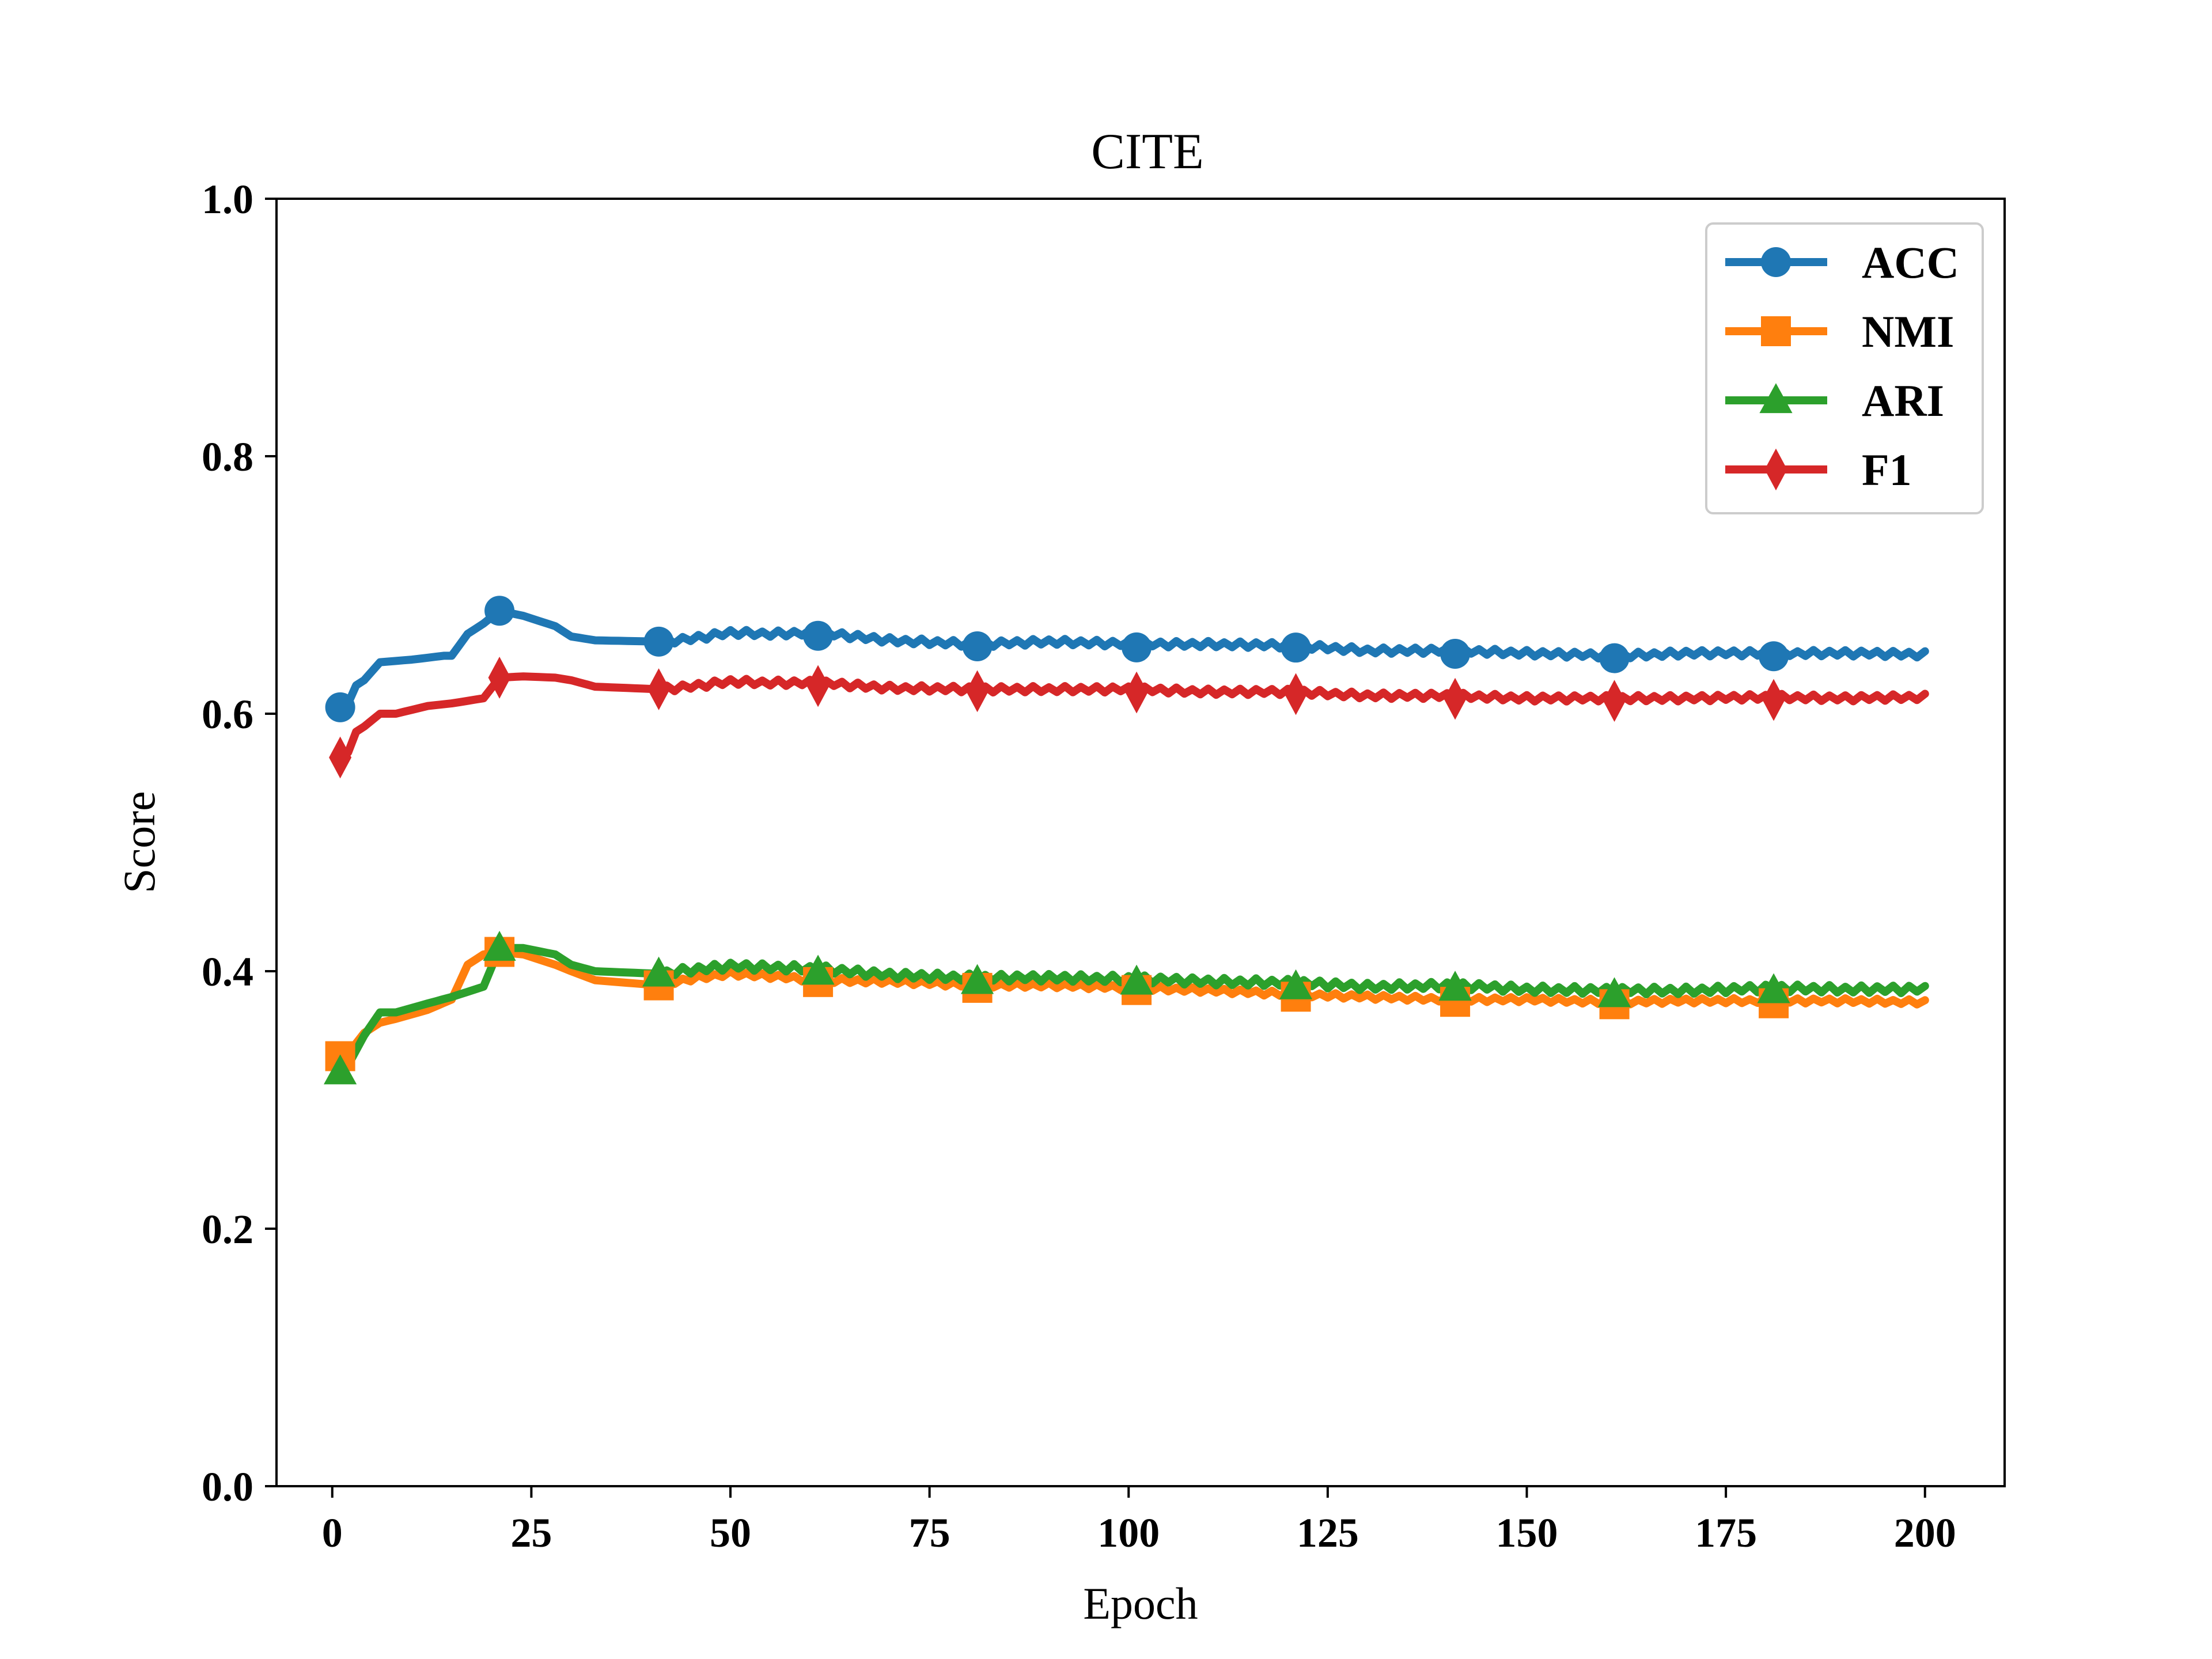 The image size is (2212, 1659). Describe the element at coordinates (1776, 262) in the screenshot. I see `legend-marker-acc` at that location.